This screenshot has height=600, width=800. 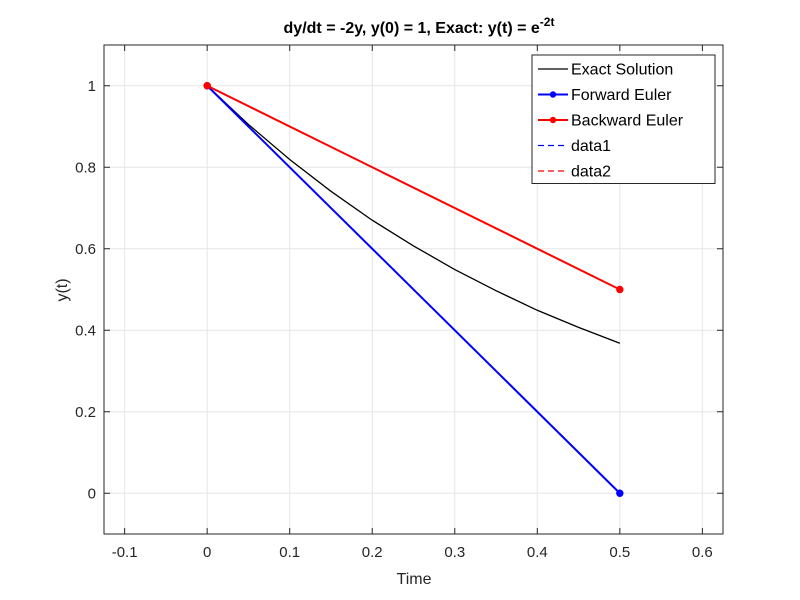 I want to click on chart-title-superscript: -2t, so click(x=547, y=22).